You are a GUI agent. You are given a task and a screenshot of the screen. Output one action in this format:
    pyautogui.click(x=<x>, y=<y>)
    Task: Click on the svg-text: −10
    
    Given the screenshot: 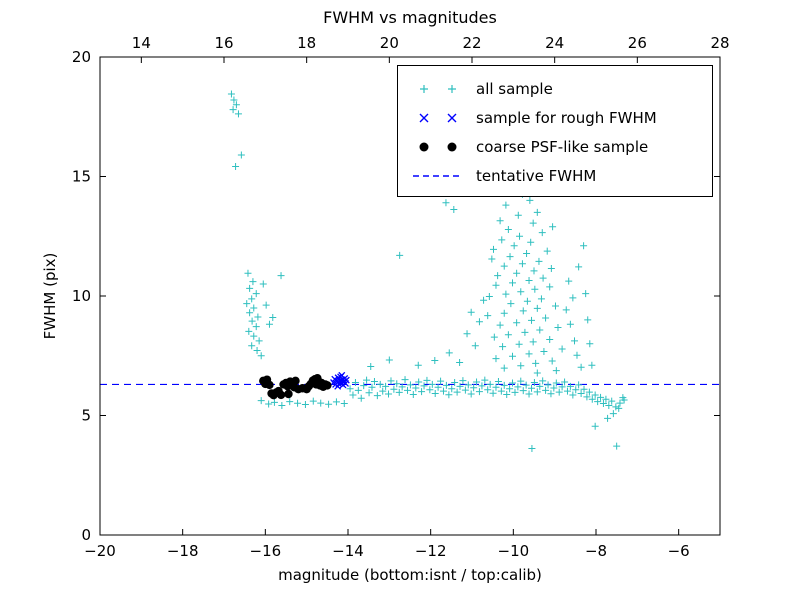 What is the action you would take?
    pyautogui.click(x=514, y=551)
    